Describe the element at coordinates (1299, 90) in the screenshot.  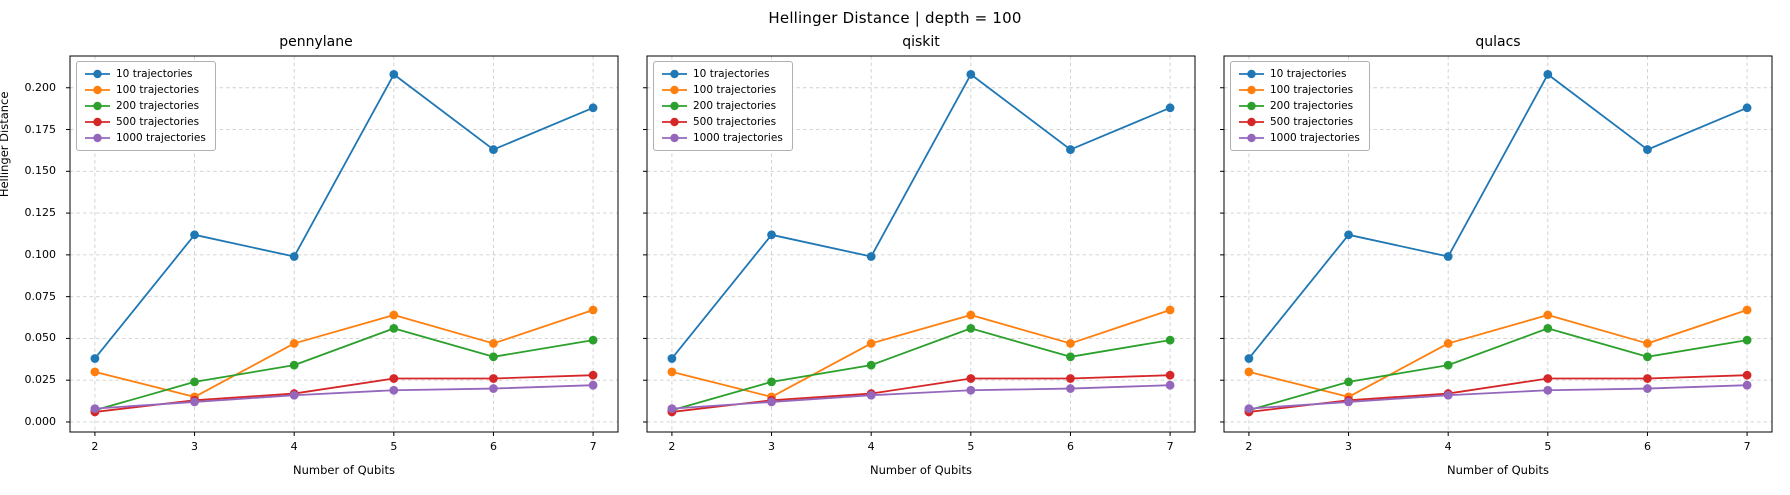
I see `legend-item: 100 trajectories` at that location.